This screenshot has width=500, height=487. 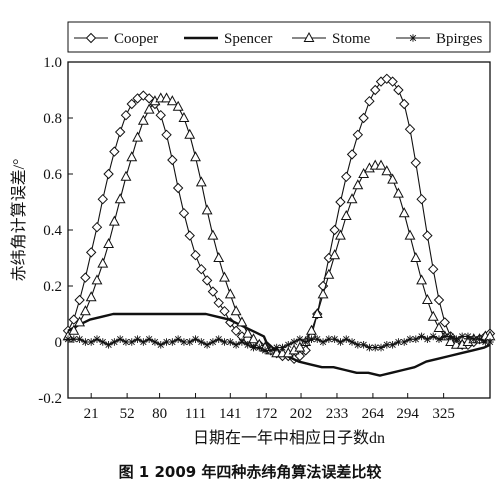 I want to click on legend-label-spencer: Spencer, so click(x=248, y=39).